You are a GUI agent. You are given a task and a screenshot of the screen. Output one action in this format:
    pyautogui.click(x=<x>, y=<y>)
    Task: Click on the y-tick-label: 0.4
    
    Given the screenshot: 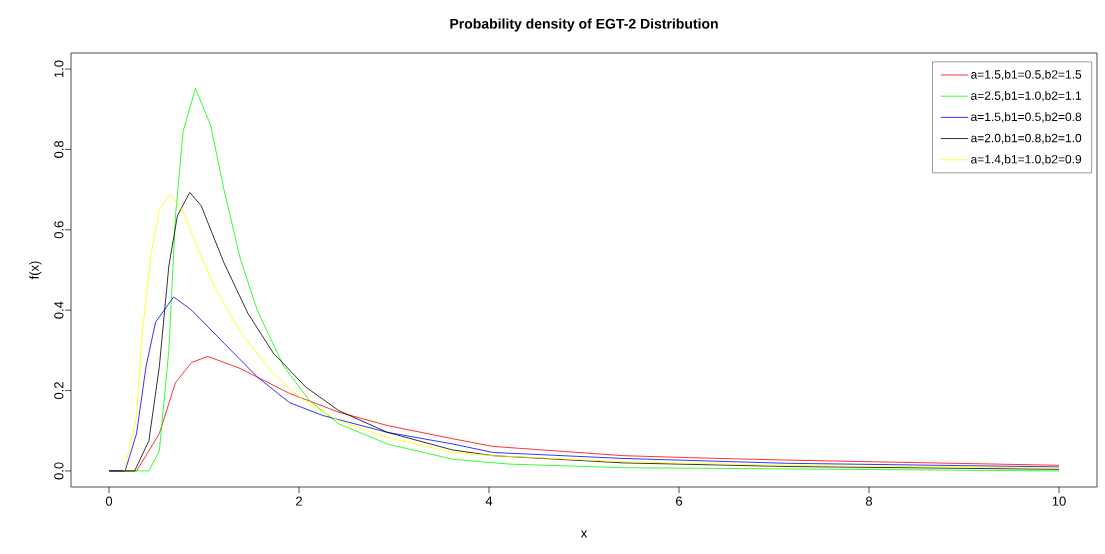 What is the action you would take?
    pyautogui.click(x=59, y=310)
    